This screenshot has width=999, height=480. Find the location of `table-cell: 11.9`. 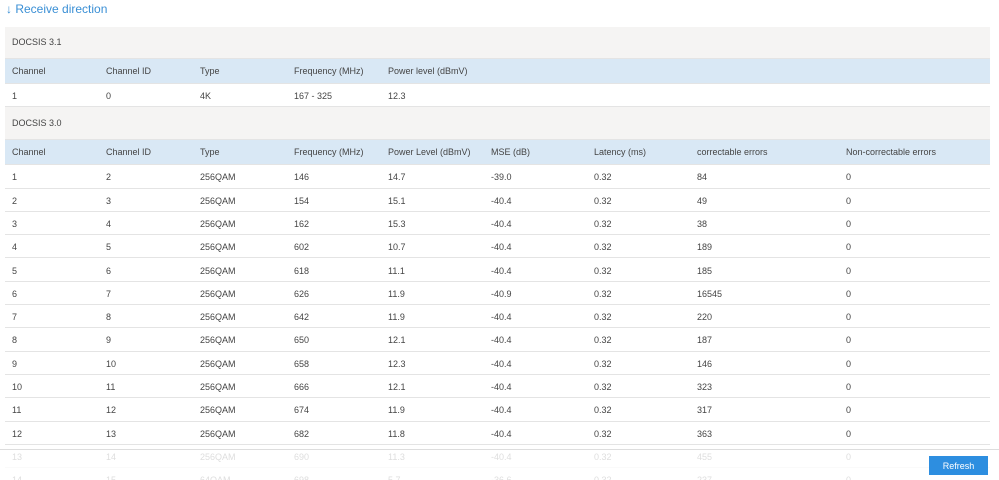

table-cell: 11.9 is located at coordinates (396, 317).